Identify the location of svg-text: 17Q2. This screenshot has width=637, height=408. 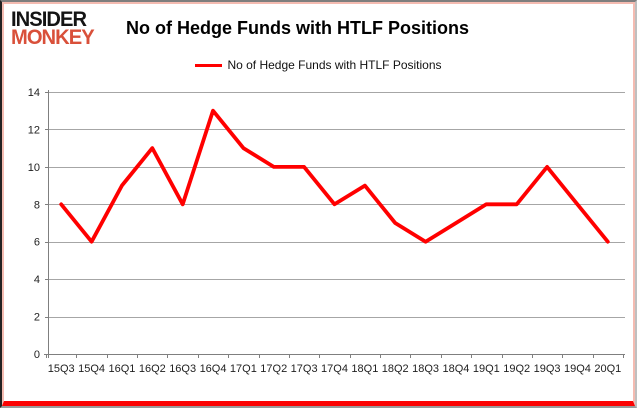
(273, 369).